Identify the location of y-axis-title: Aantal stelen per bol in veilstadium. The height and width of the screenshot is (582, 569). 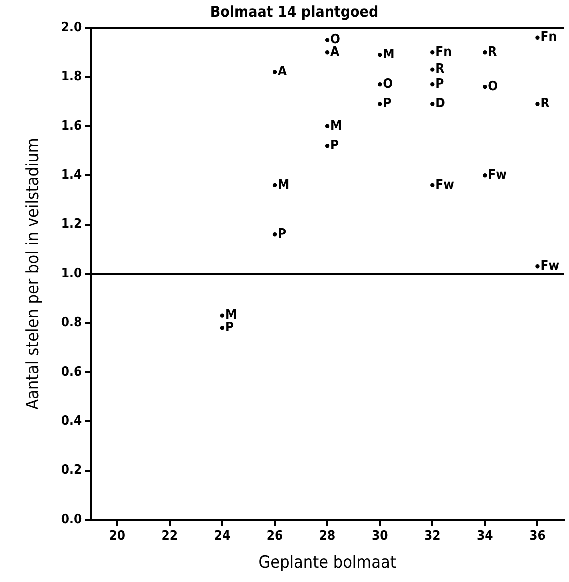
(34, 274).